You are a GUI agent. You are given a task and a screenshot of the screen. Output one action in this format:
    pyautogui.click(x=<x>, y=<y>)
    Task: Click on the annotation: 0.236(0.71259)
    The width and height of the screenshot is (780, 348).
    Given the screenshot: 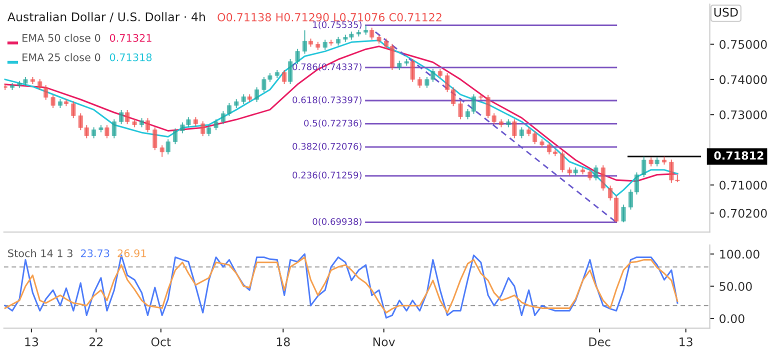 What is the action you would take?
    pyautogui.click(x=327, y=176)
    